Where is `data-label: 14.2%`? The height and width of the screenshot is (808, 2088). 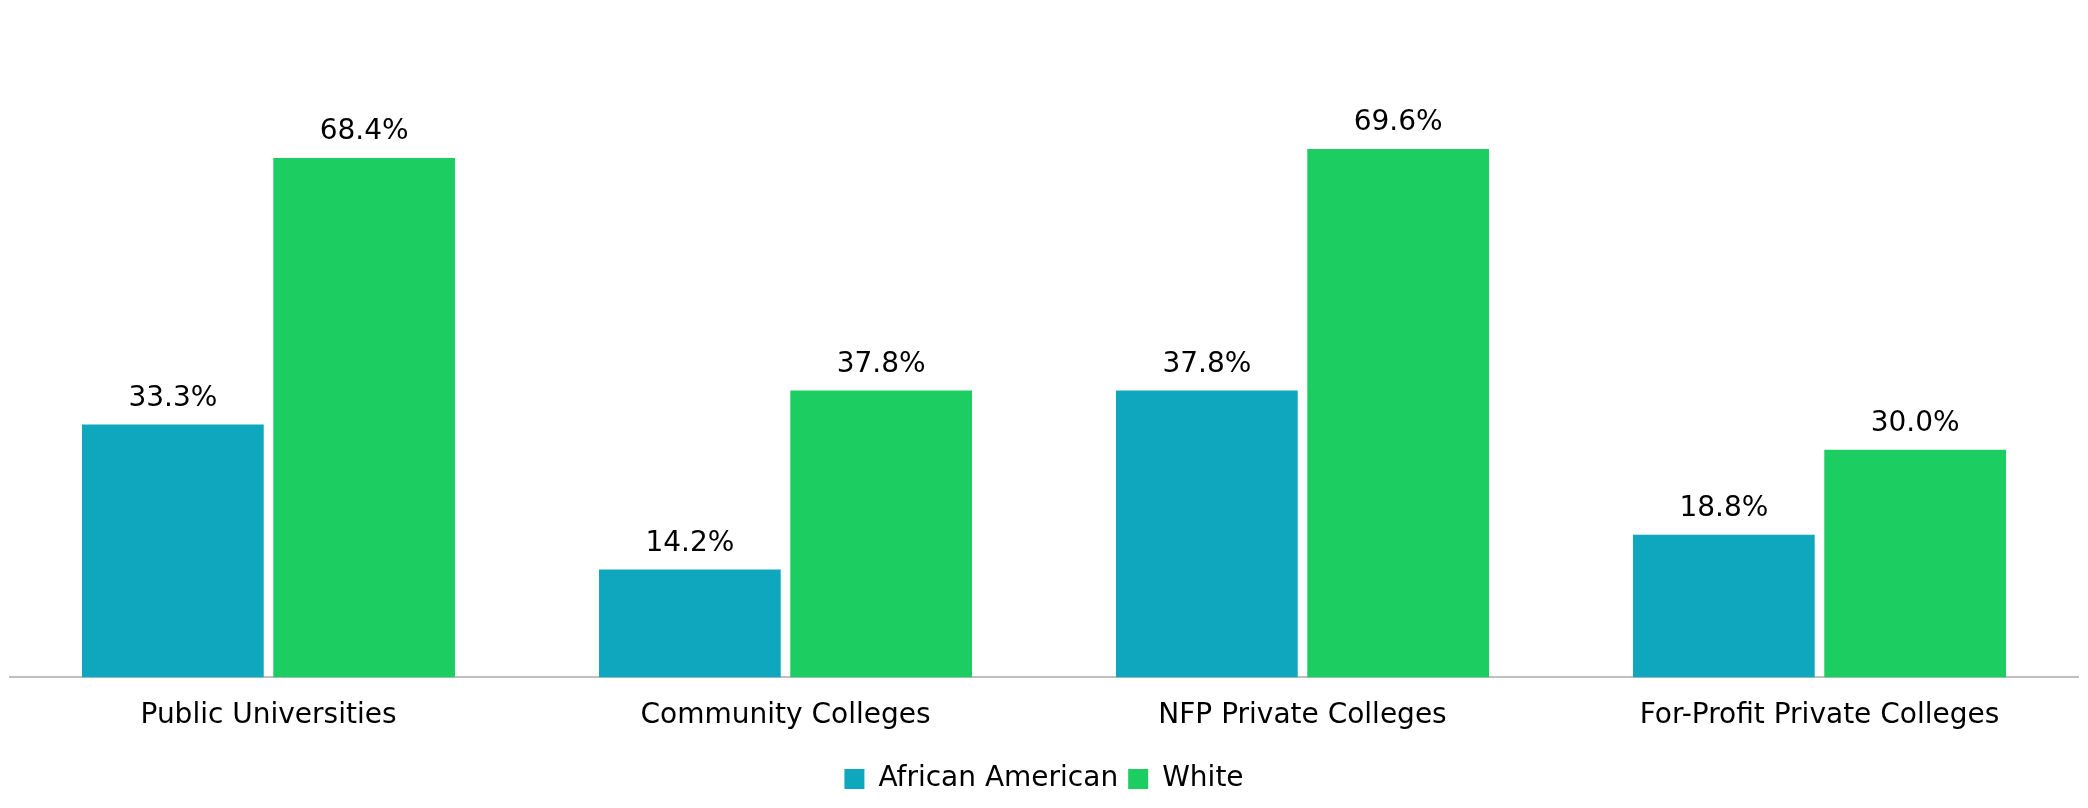 data-label: 14.2% is located at coordinates (690, 541).